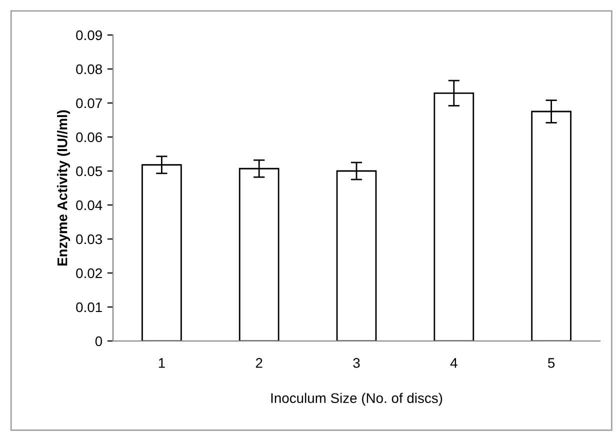 This screenshot has height=439, width=616. Describe the element at coordinates (89, 205) in the screenshot. I see `y-tick-label: 0.04` at that location.